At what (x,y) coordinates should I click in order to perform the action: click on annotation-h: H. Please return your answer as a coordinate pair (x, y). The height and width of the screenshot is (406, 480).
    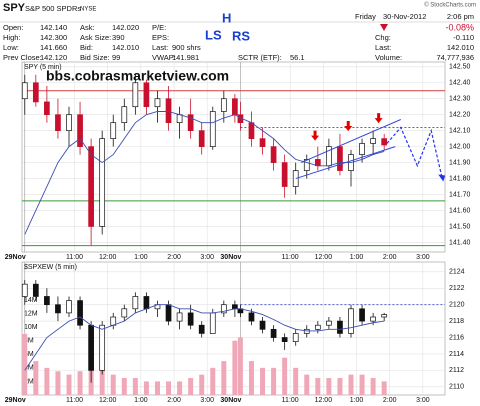
    Looking at the image, I should click on (226, 17).